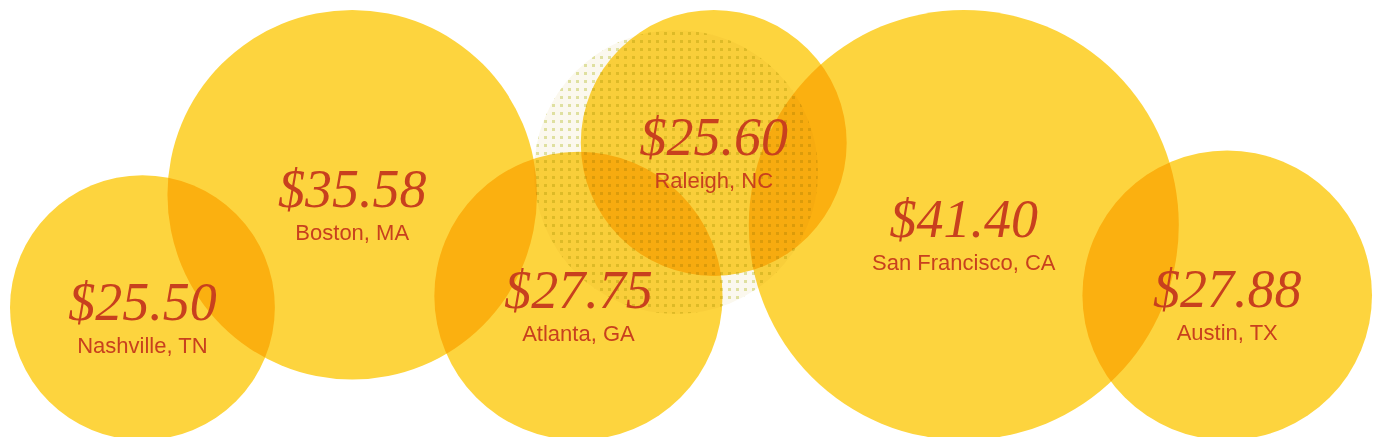 This screenshot has width=1374, height=437. What do you see at coordinates (713, 136) in the screenshot?
I see `data-label: $25.60` at bounding box center [713, 136].